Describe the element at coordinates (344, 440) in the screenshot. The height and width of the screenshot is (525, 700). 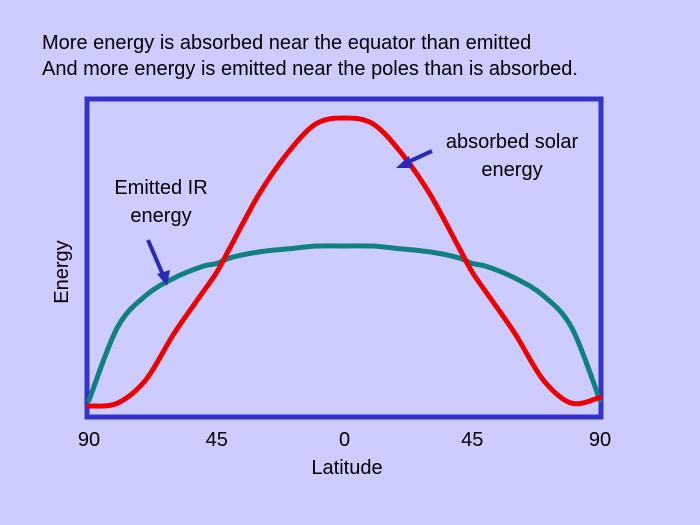
I see `x-tick-label: 0` at that location.